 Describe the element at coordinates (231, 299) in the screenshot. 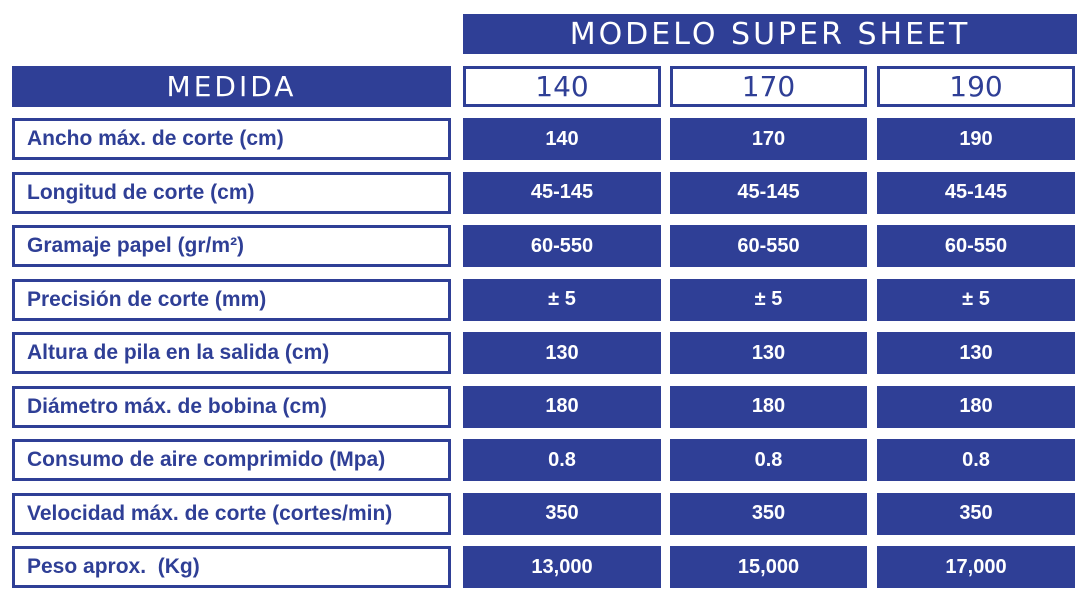

I see `row-label: Precisión de corte (mm)` at that location.